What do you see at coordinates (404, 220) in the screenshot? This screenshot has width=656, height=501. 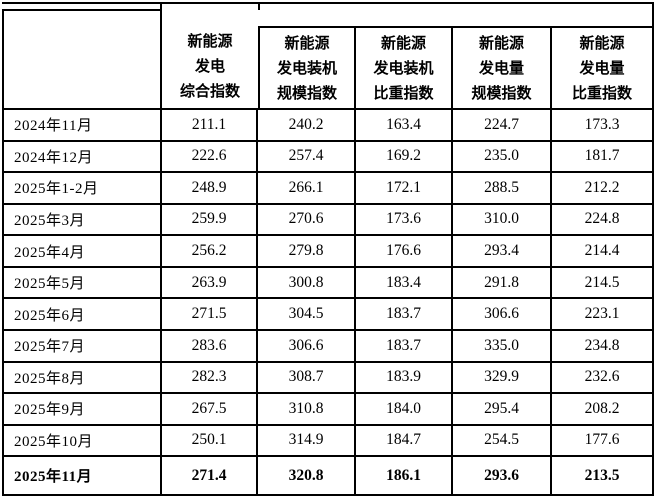 I see `value-cell: 173.6` at bounding box center [404, 220].